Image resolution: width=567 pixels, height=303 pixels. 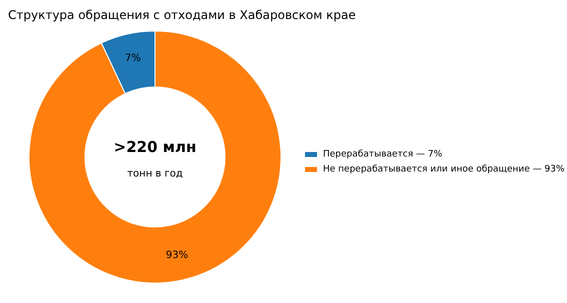 What do you see at coordinates (444, 169) in the screenshot?
I see `legend-label: Не перерабатывается или иное обращение — 93%` at bounding box center [444, 169].